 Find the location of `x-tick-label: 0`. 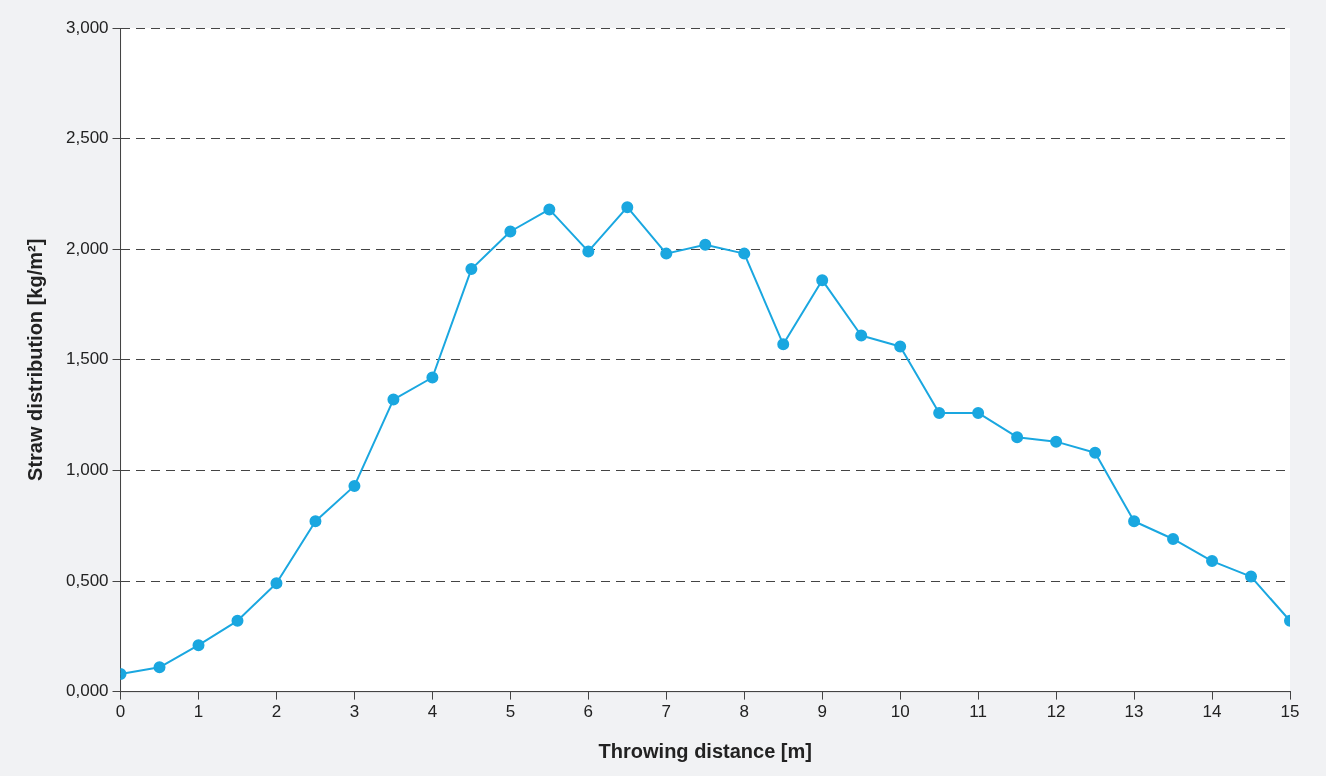

x-tick-label: 0 is located at coordinates (120, 712).